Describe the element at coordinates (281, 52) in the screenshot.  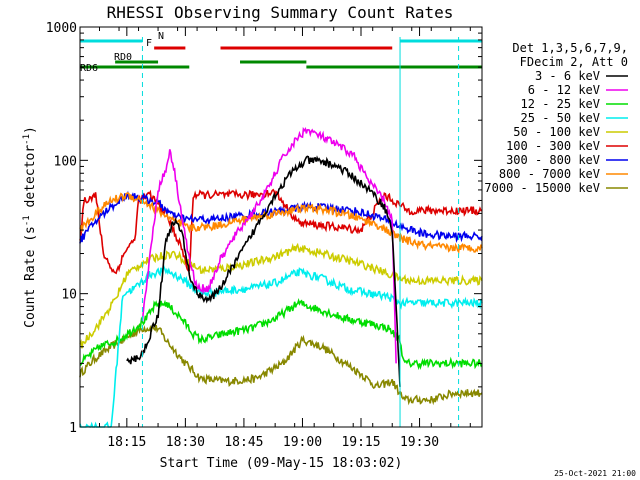
I see `flag-layer: NF RD0 RD6` at that location.